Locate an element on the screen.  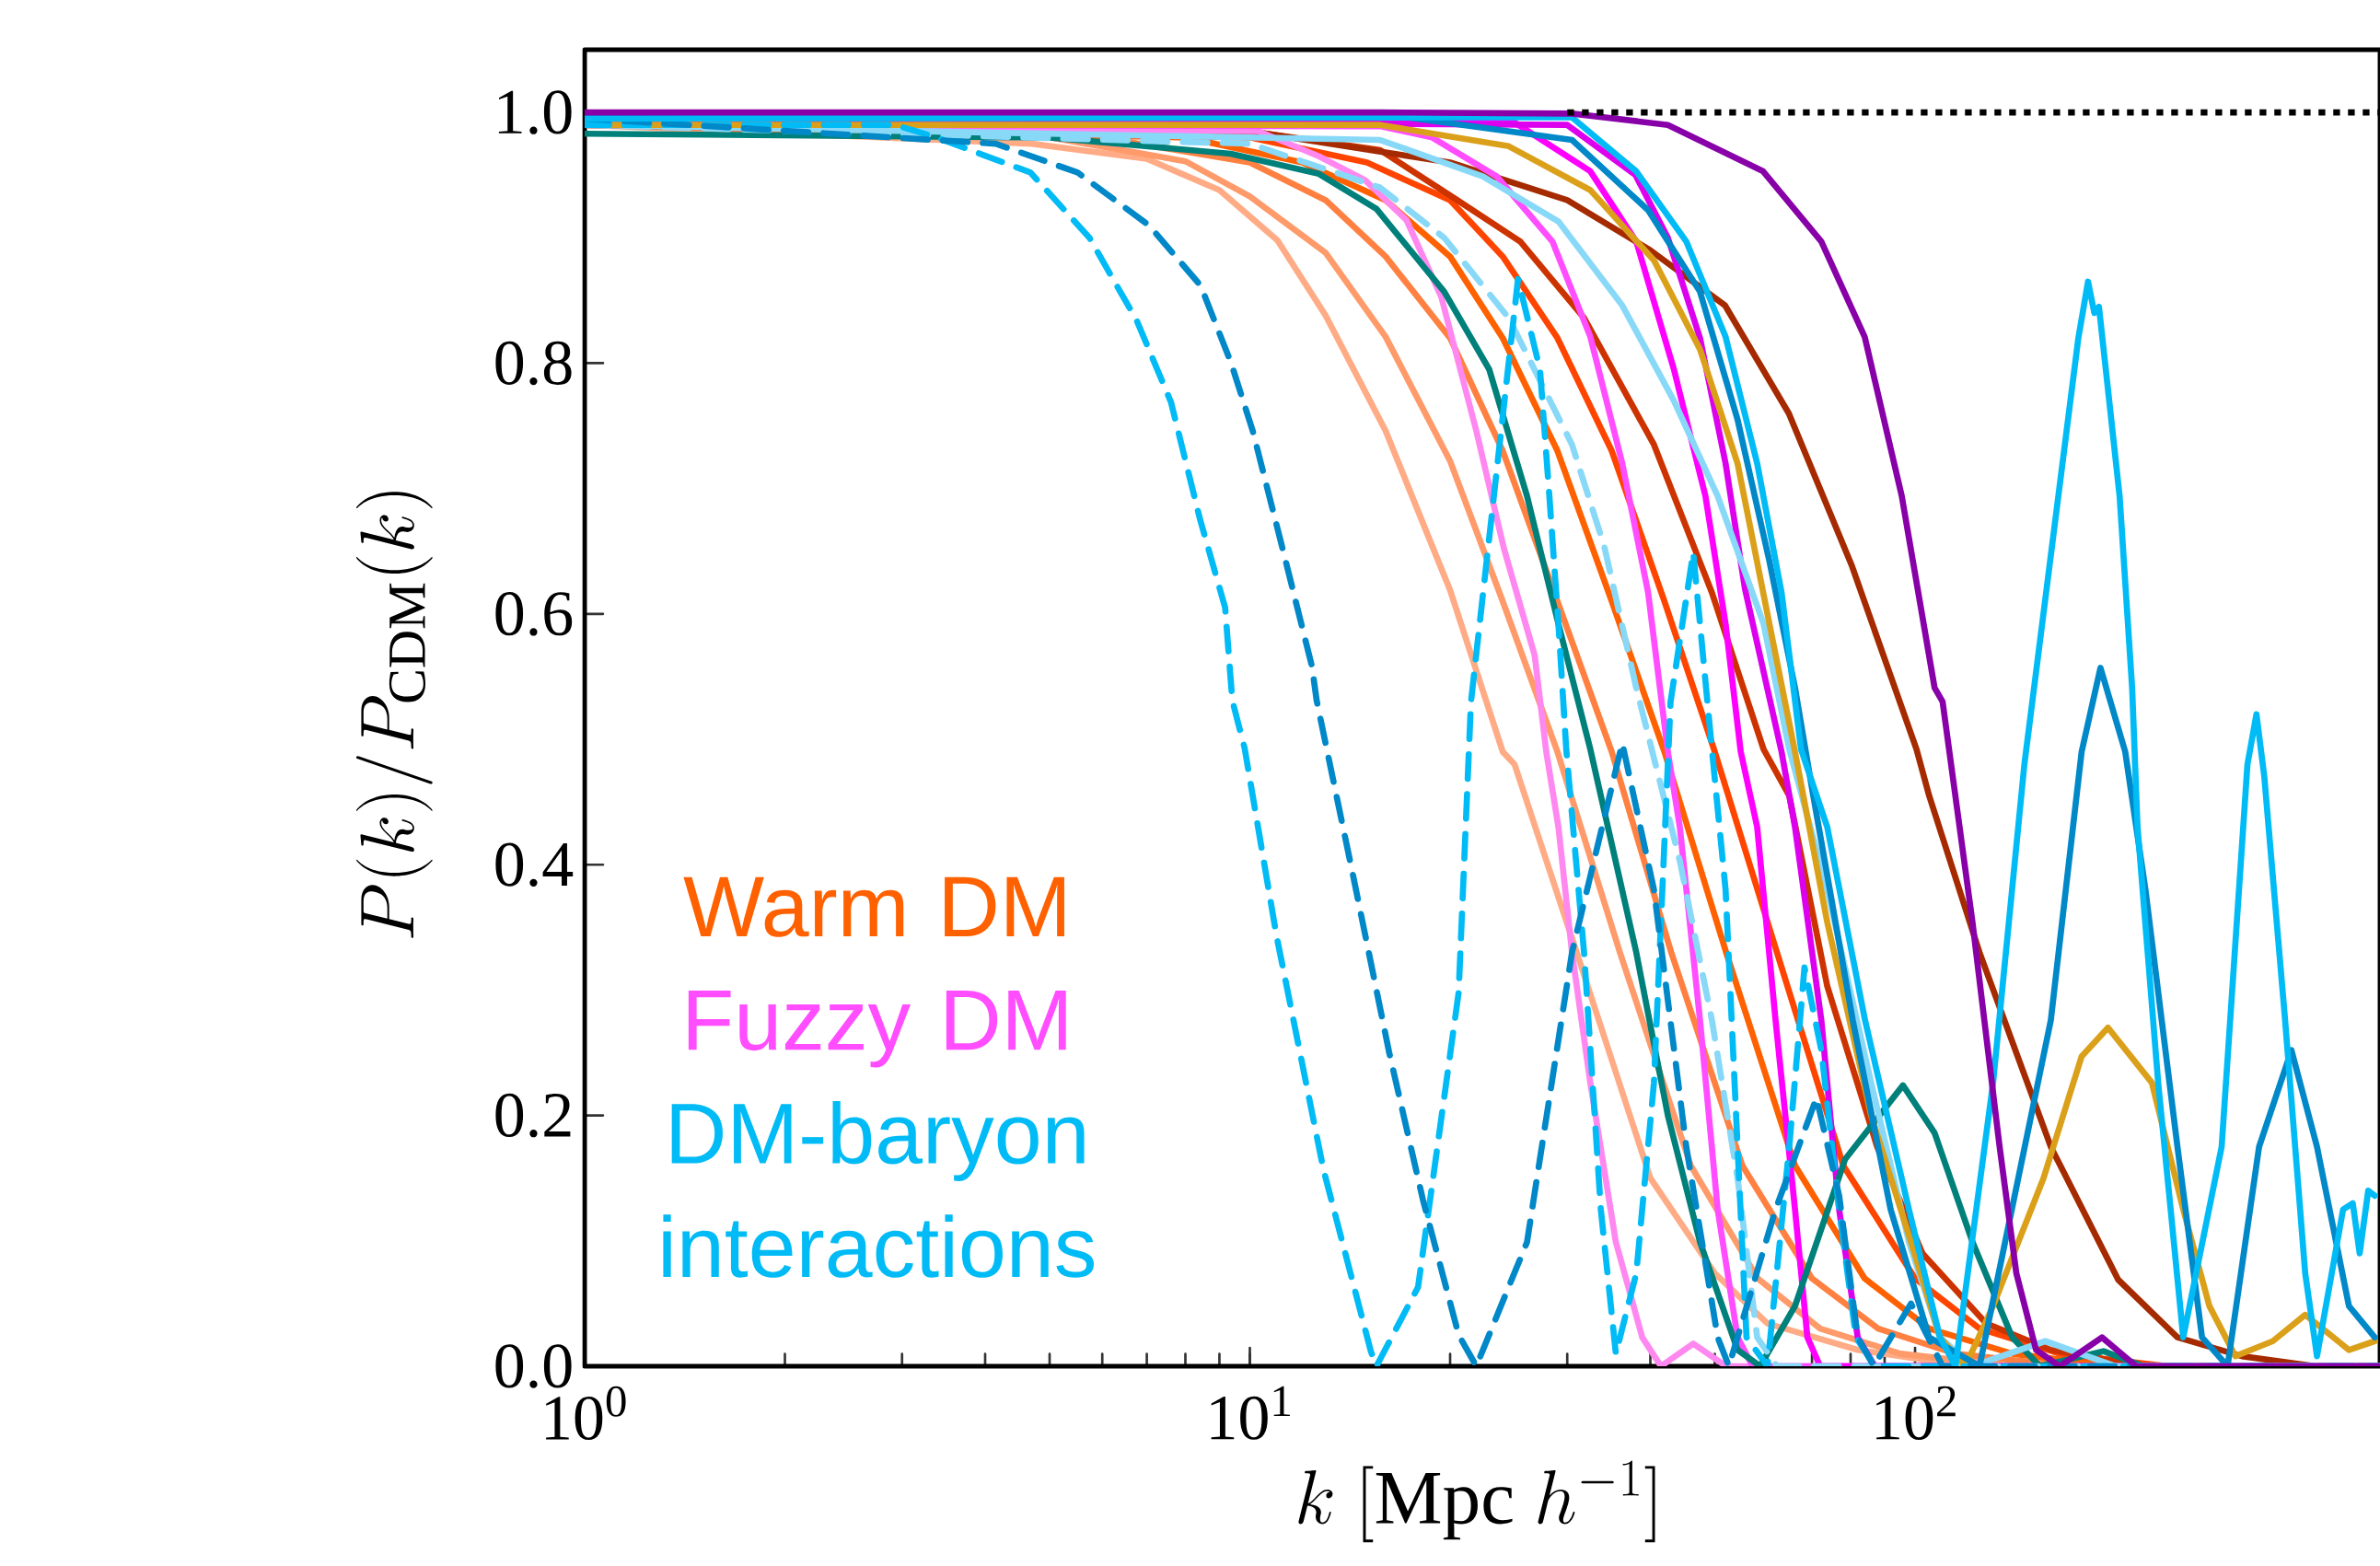
x-axis-title: $k\ [\mathrm{Mpc}\ h^{-1}]$ is located at coordinates (1476, 1501).